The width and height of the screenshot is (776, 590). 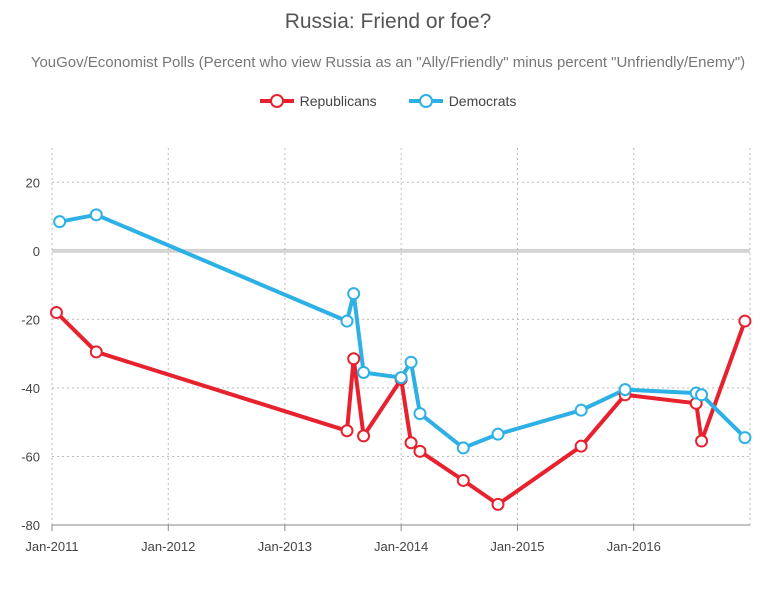 What do you see at coordinates (517, 546) in the screenshot?
I see `x-tick-label: Jan-2015` at bounding box center [517, 546].